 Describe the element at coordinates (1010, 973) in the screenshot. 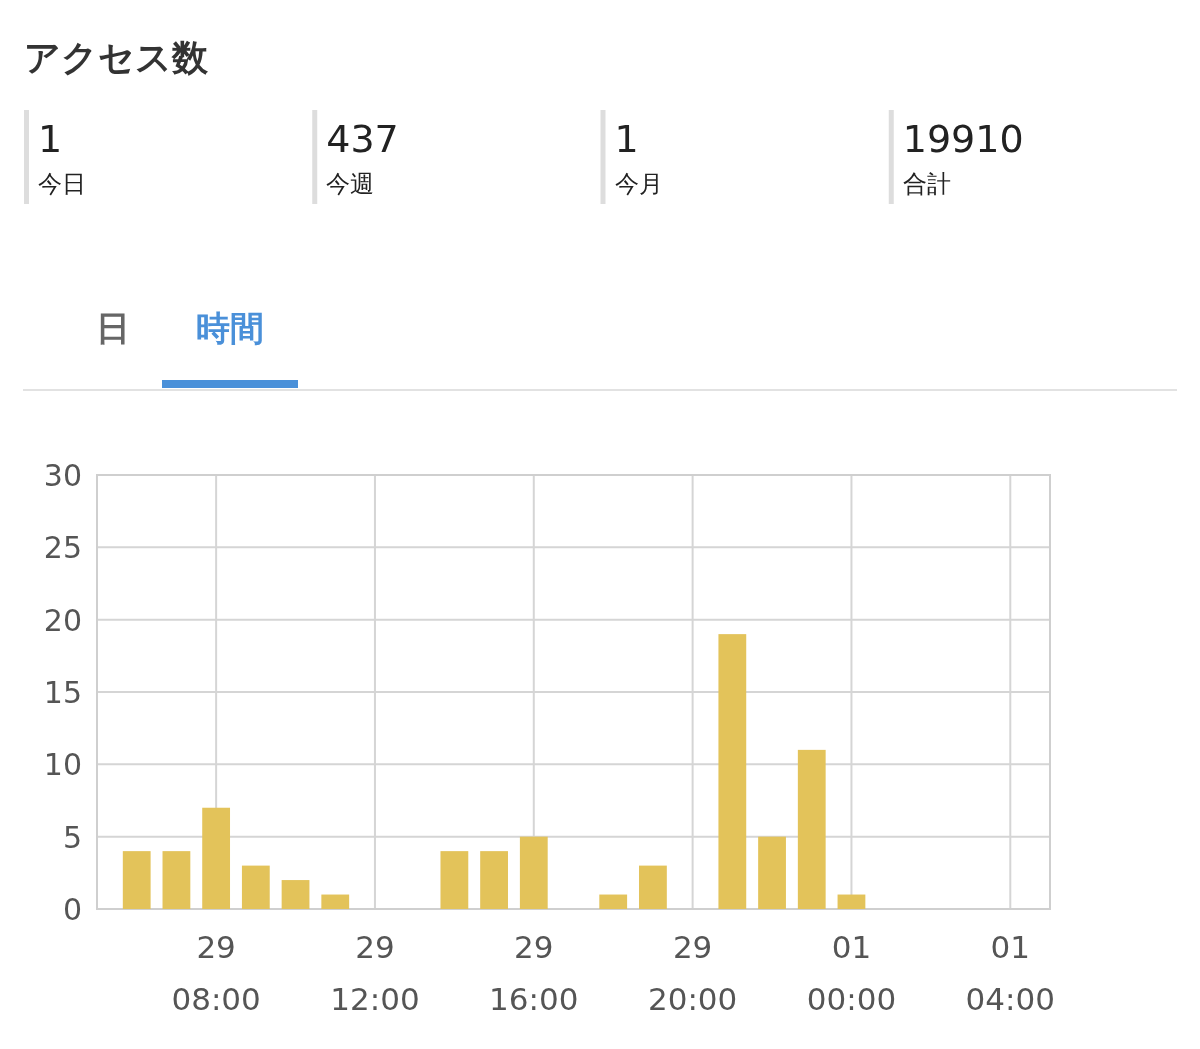

I see `x-tick-label: 01 04:00` at that location.